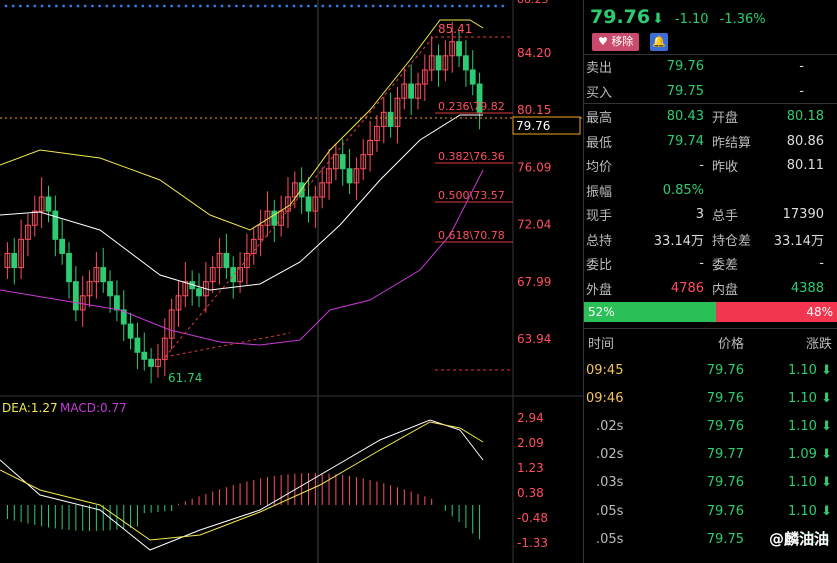  Describe the element at coordinates (599, 119) in the screenshot. I see `stat-label: 最高` at that location.